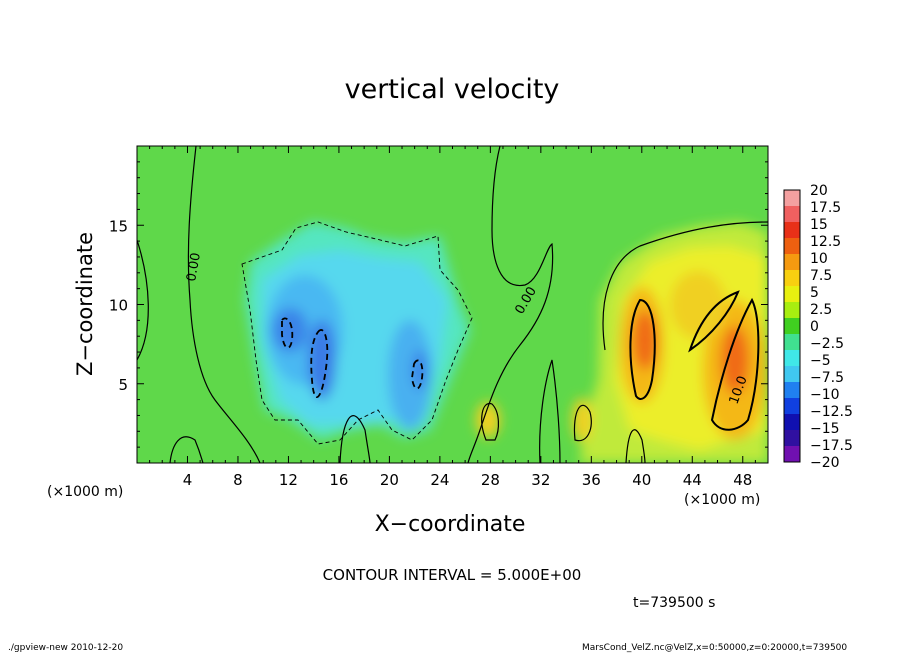 The image size is (904, 654). Describe the element at coordinates (66, 648) in the screenshot. I see `footer-left: ./gpview-new 2010-12-20` at that location.